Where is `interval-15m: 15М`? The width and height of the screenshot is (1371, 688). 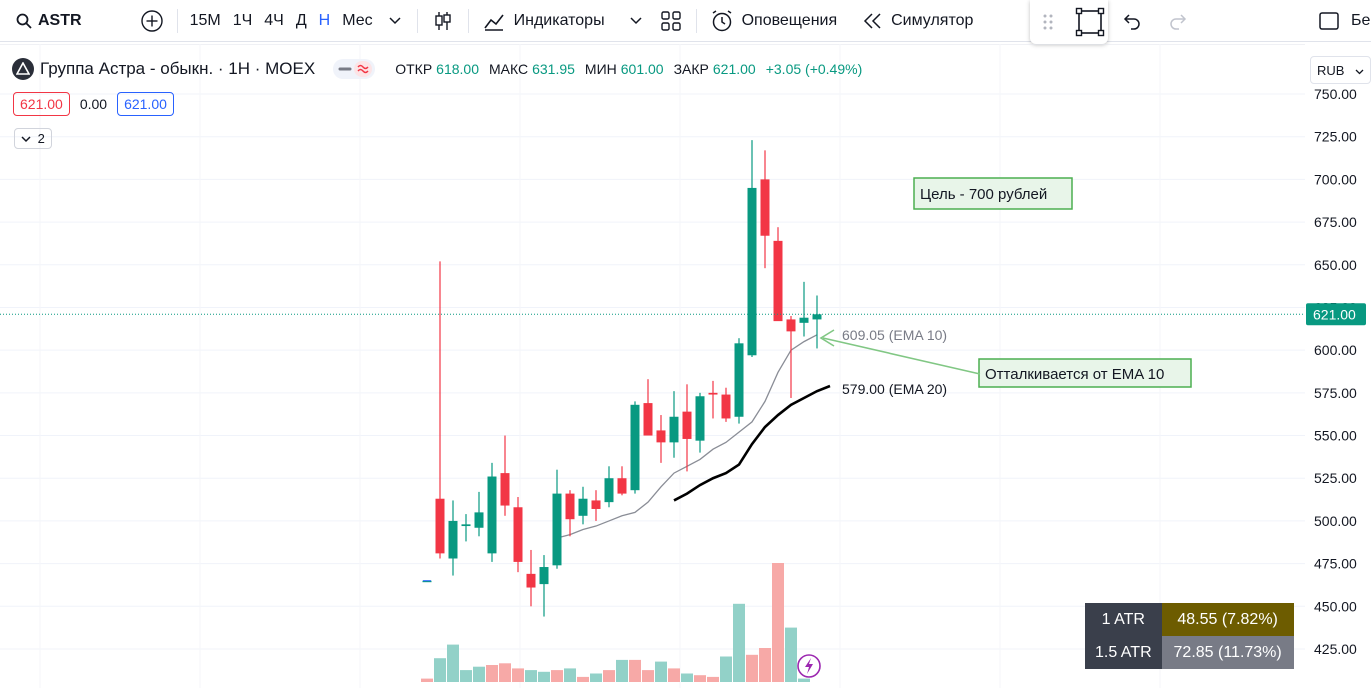 interval-15m: 15М is located at coordinates (205, 21).